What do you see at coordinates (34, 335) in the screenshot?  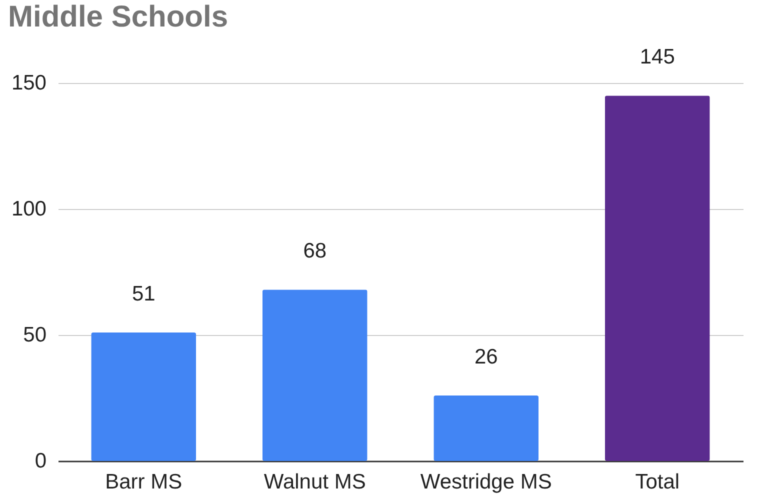 I see `y-tick-label: 50` at bounding box center [34, 335].